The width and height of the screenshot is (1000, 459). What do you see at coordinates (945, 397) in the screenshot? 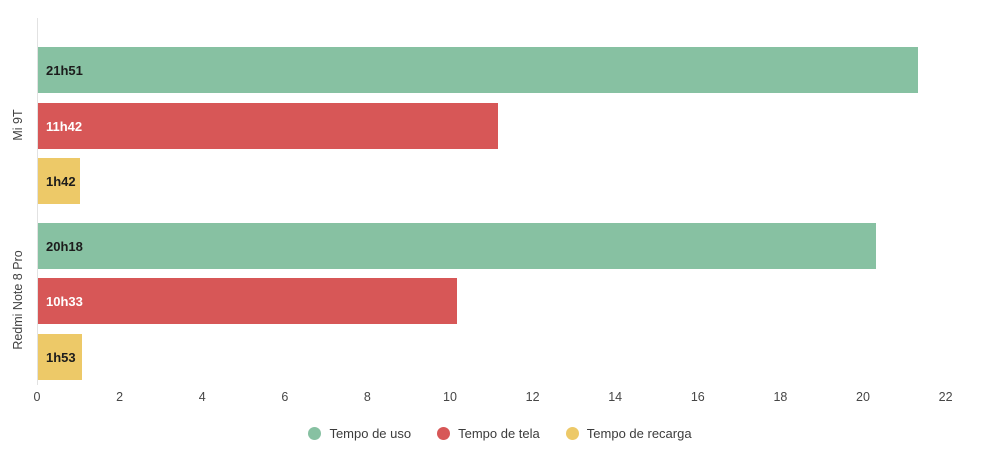
I see `x-tick-22: 22` at bounding box center [945, 397].